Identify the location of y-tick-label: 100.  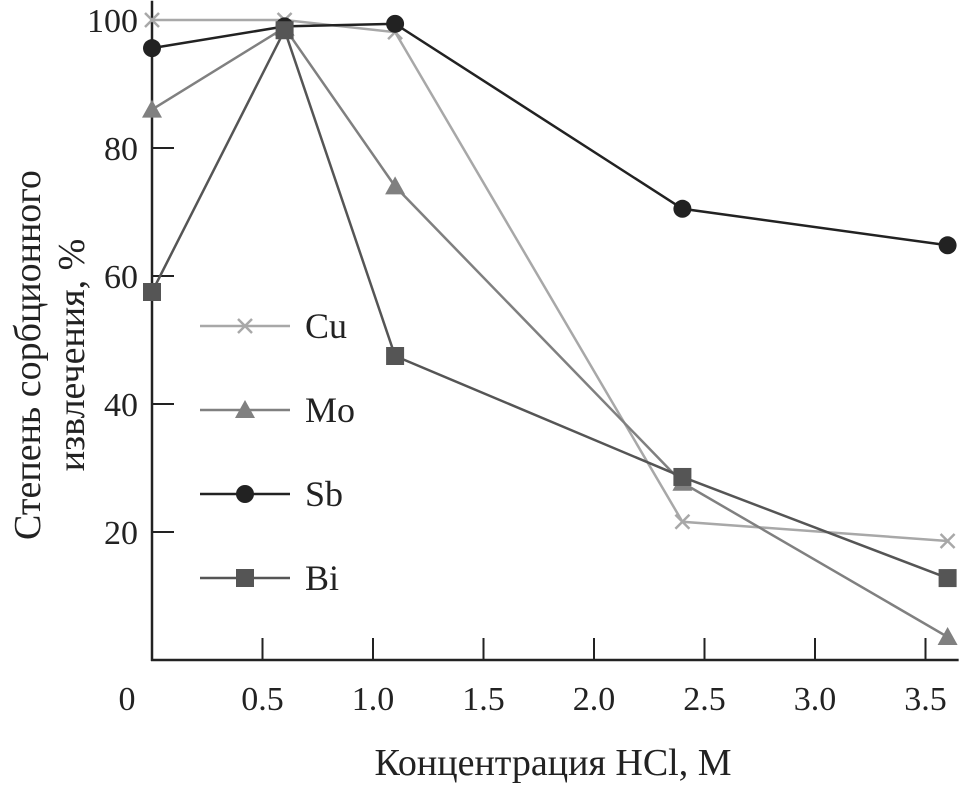
(112, 21).